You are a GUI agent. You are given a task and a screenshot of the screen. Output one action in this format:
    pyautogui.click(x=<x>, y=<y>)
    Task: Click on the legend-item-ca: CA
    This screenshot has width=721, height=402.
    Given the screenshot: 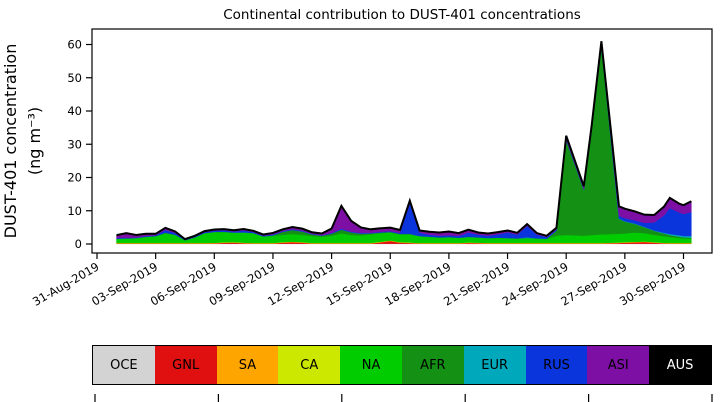 What is the action you would take?
    pyautogui.click(x=309, y=365)
    